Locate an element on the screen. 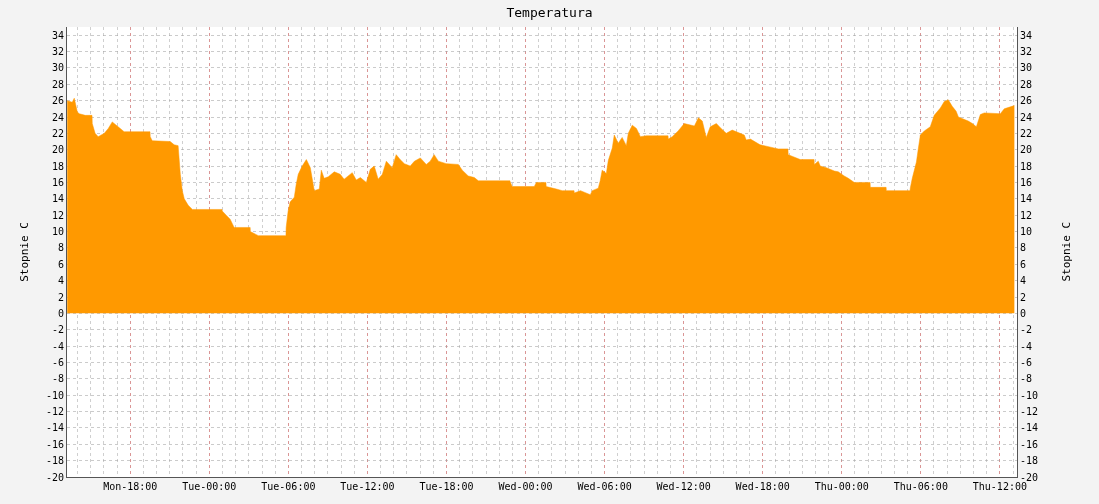 This screenshot has width=1099, height=504. y-tick-label: 34 is located at coordinates (57, 35).